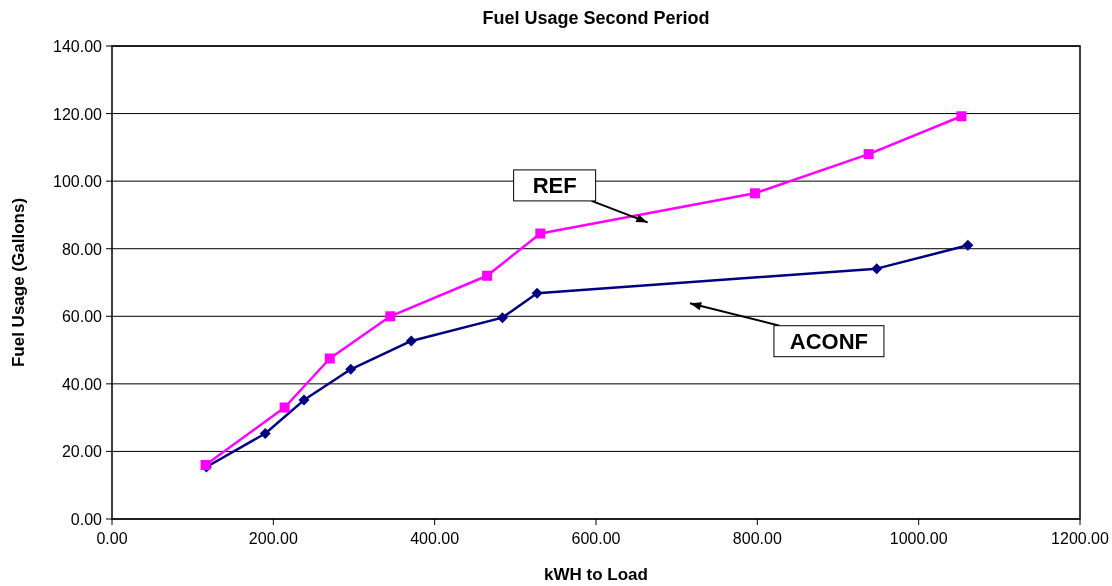  I want to click on x-tick-label: 800.00, so click(757, 538).